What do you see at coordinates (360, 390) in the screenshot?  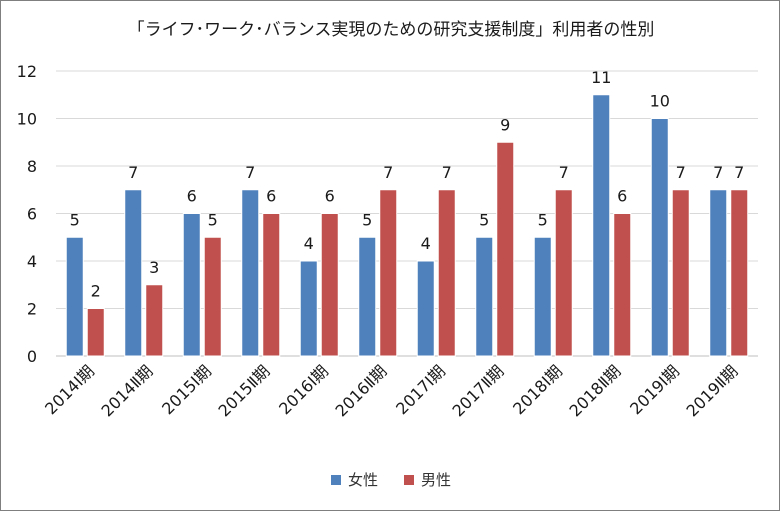 I see `x-tick-label: 2016Ⅱ期` at bounding box center [360, 390].